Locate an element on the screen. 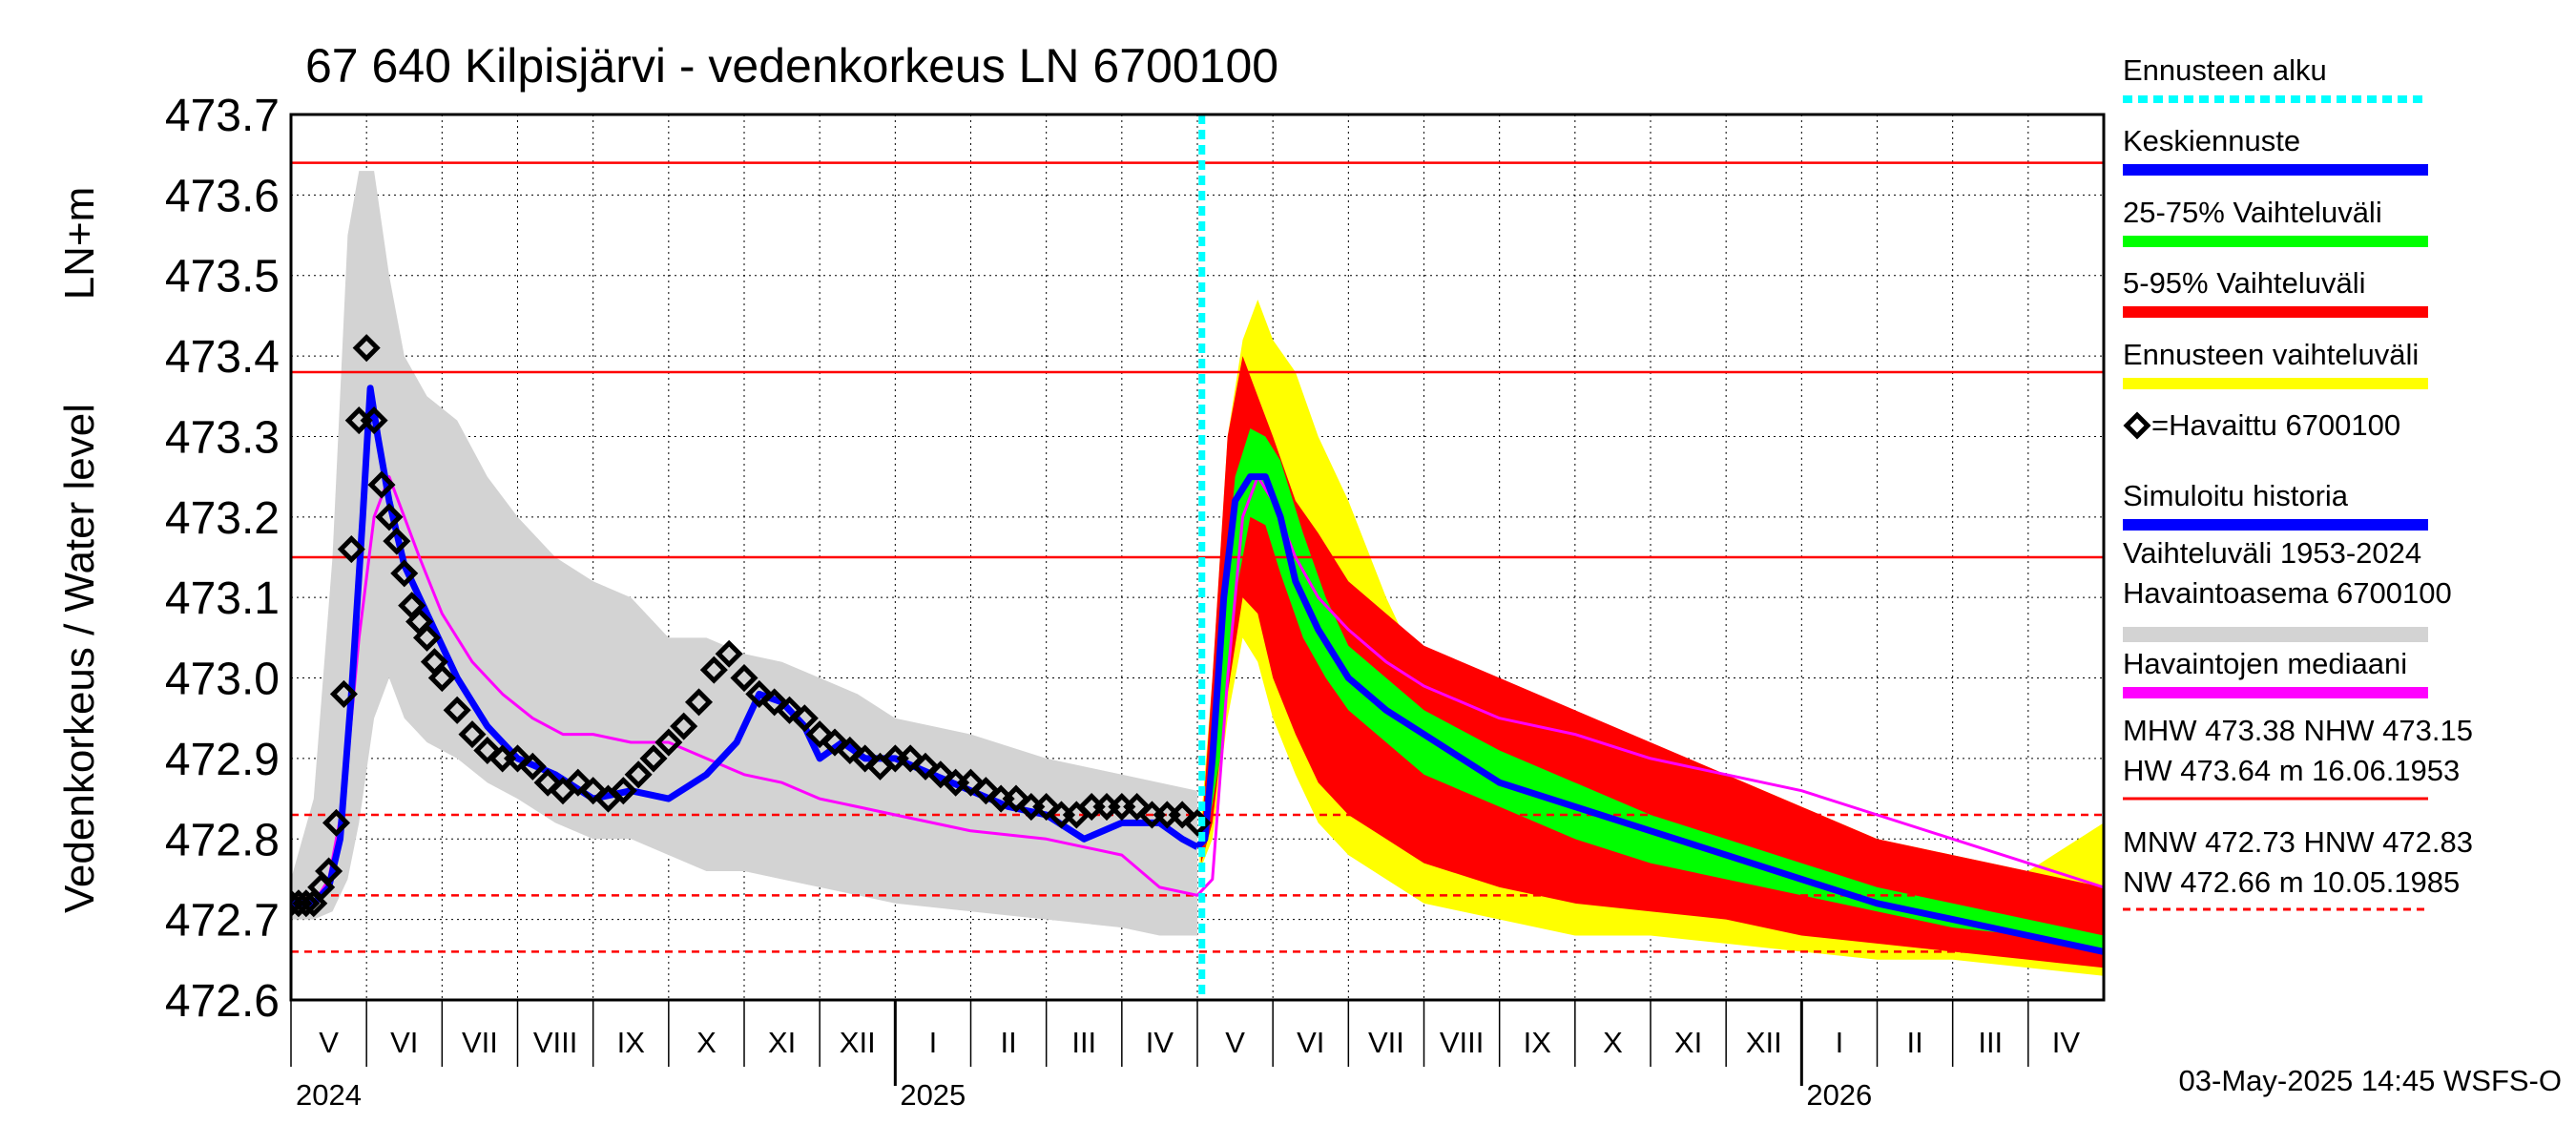  y-tick-label: 472.8 is located at coordinates (222, 840).